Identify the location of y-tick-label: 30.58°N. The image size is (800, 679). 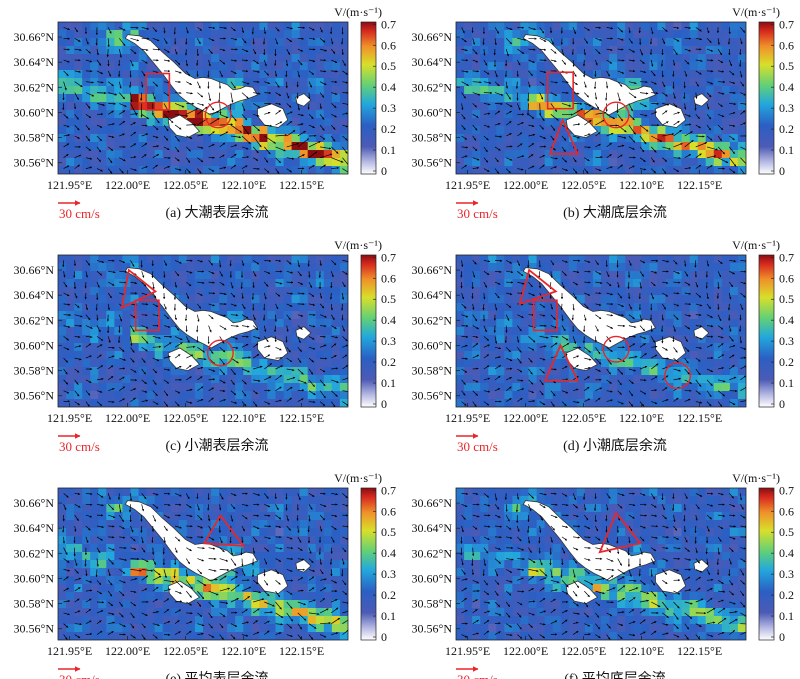
(34, 371).